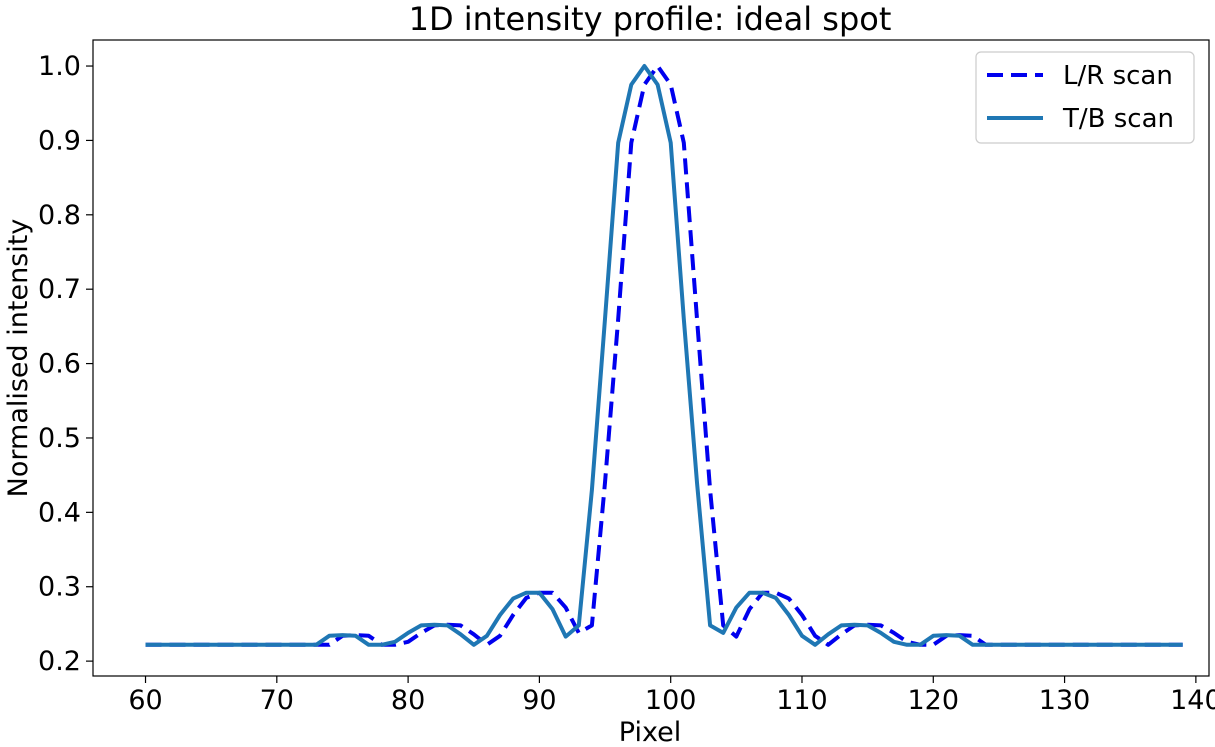 The height and width of the screenshot is (747, 1215). Describe the element at coordinates (539, 700) in the screenshot. I see `x-tick-label: 90` at that location.